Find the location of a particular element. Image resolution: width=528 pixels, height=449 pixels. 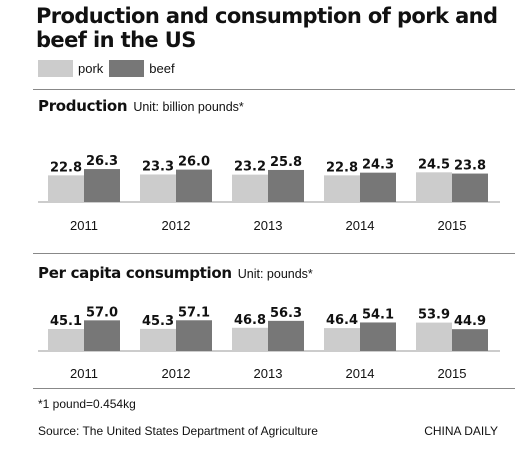

value-label-beef-2014: 54.1 is located at coordinates (378, 314).